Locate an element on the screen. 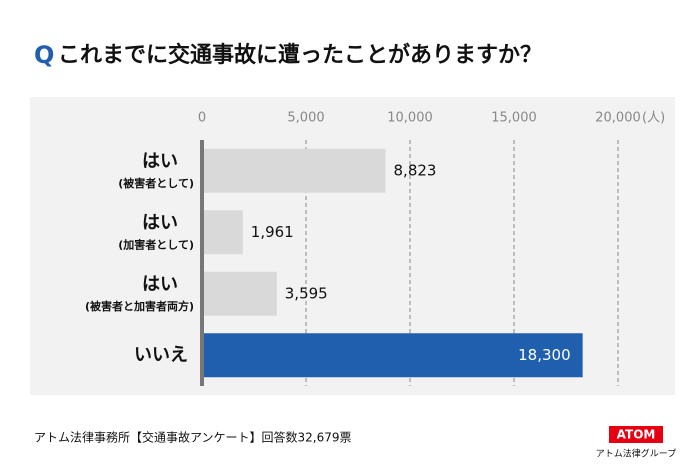 Image resolution: width=700 pixels, height=471 pixels. category-label: いいえ is located at coordinates (161, 354).